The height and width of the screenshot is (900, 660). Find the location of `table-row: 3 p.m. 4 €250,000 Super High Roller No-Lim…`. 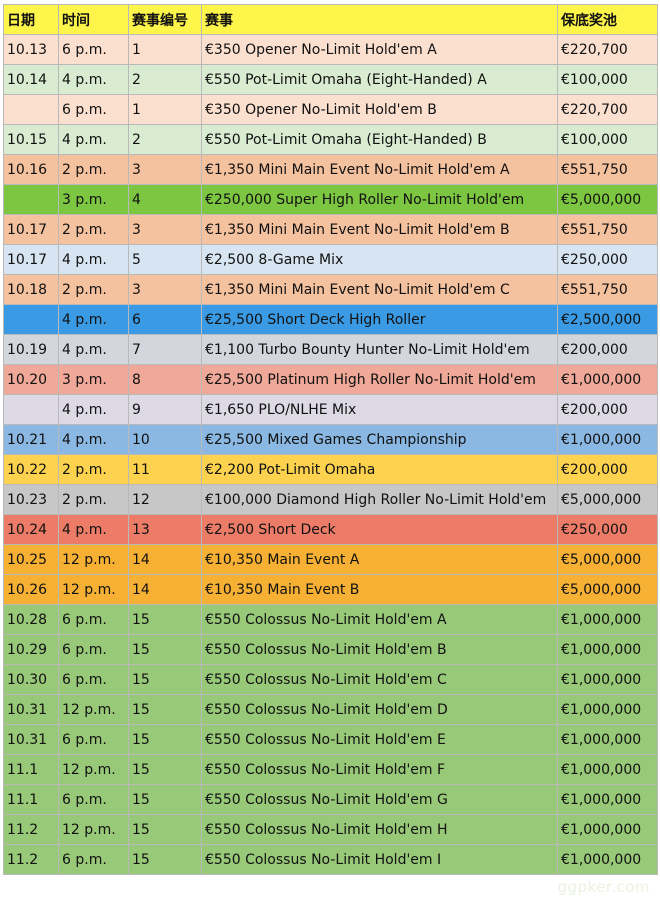

table-row: 3 p.m. 4 €250,000 Super High Roller No-Lim… is located at coordinates (330, 199).